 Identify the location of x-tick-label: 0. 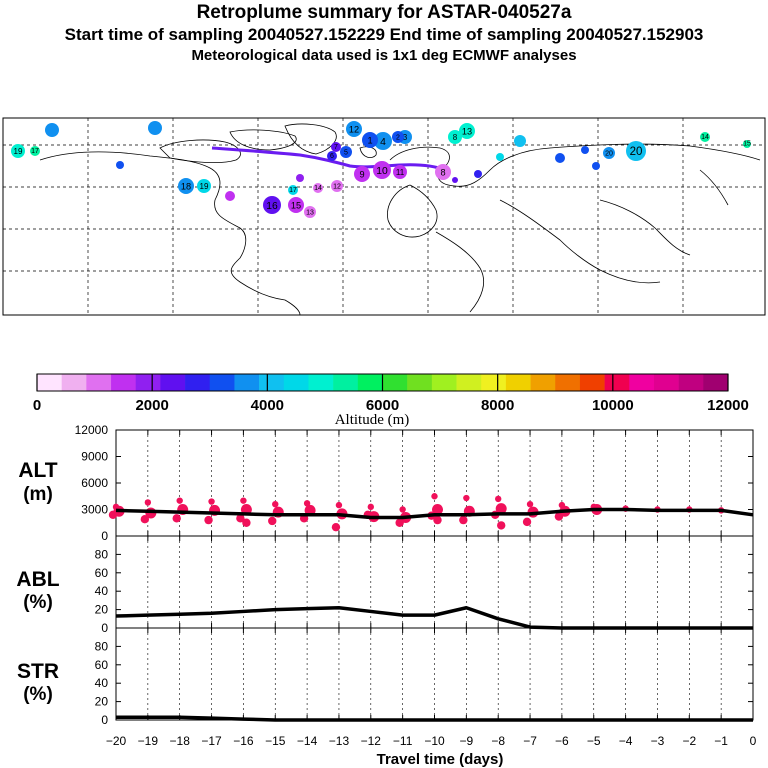
(753, 741).